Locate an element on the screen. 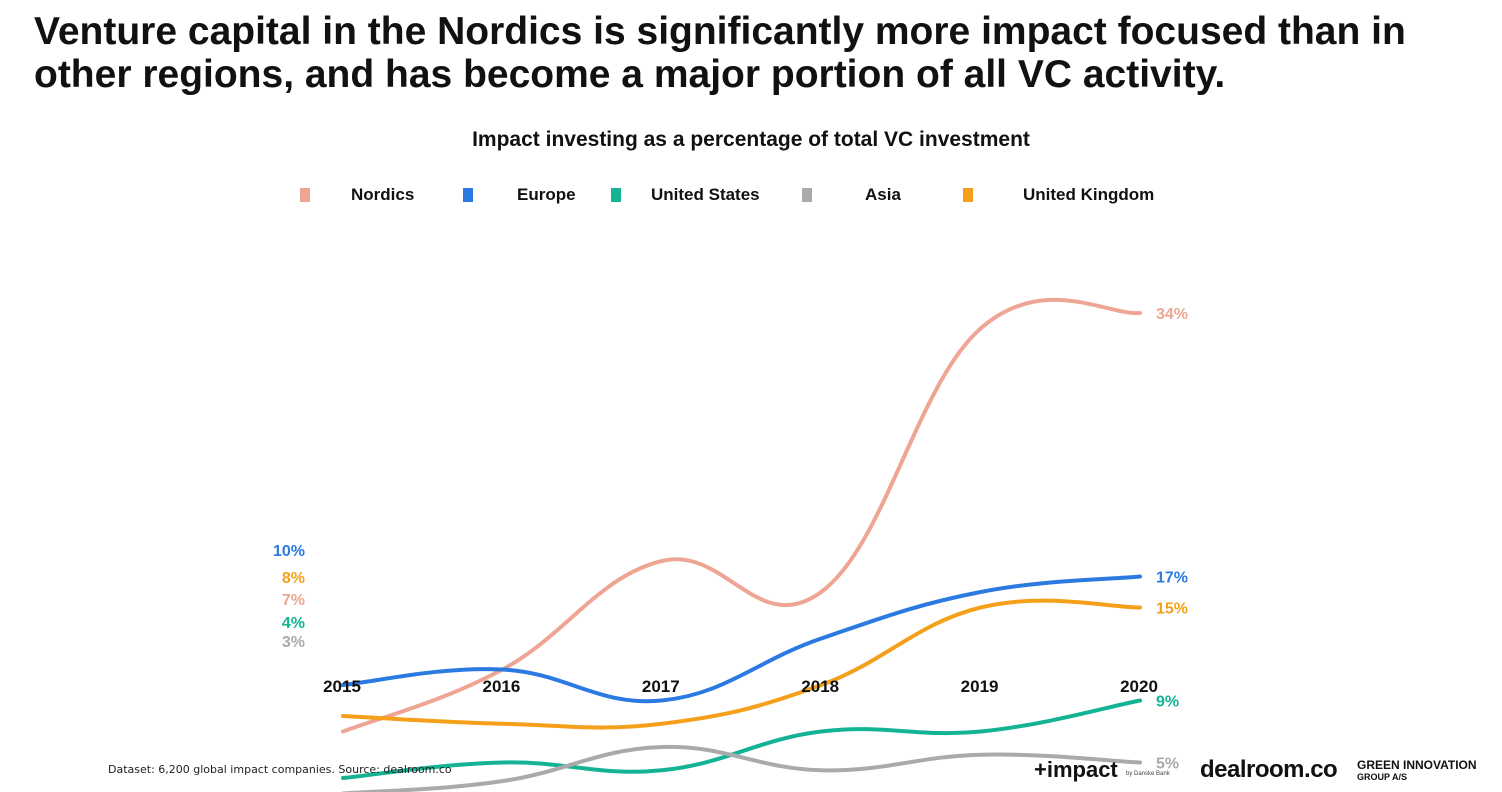  start-label-united-kingdom: 8% is located at coordinates (293, 578).